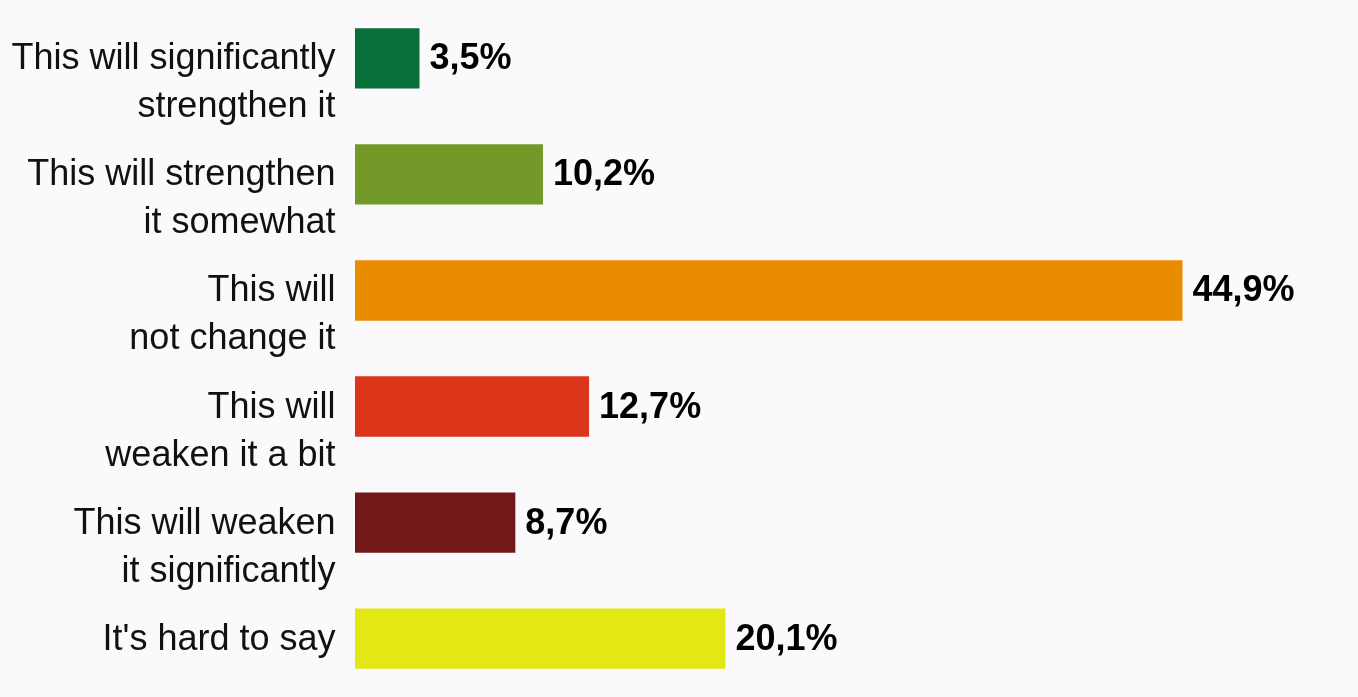  Describe the element at coordinates (232, 313) in the screenshot. I see `y-tick-label: This will not change it` at that location.